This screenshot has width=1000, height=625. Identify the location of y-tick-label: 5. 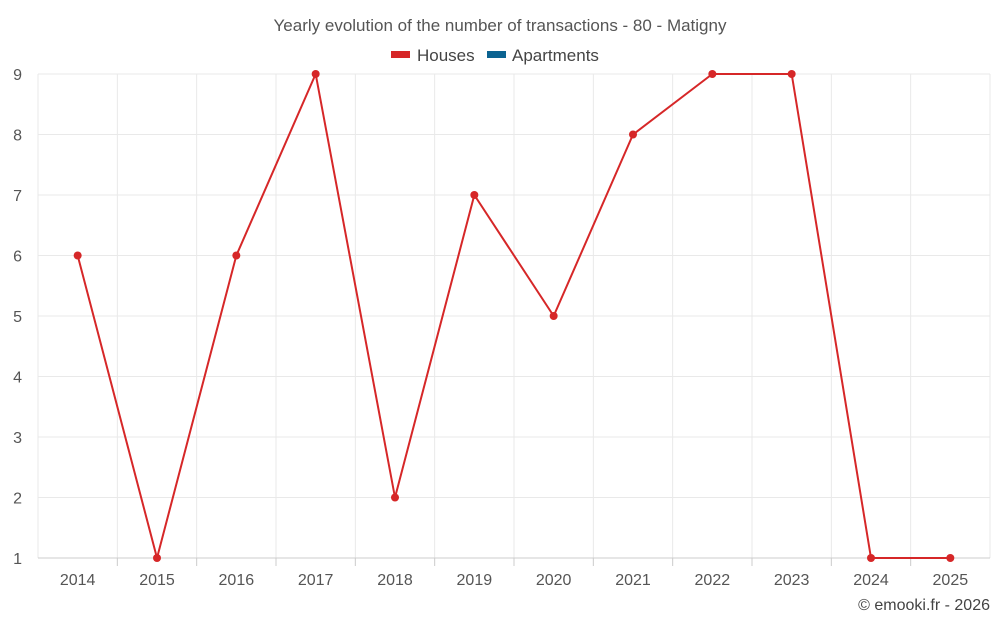
(17, 317).